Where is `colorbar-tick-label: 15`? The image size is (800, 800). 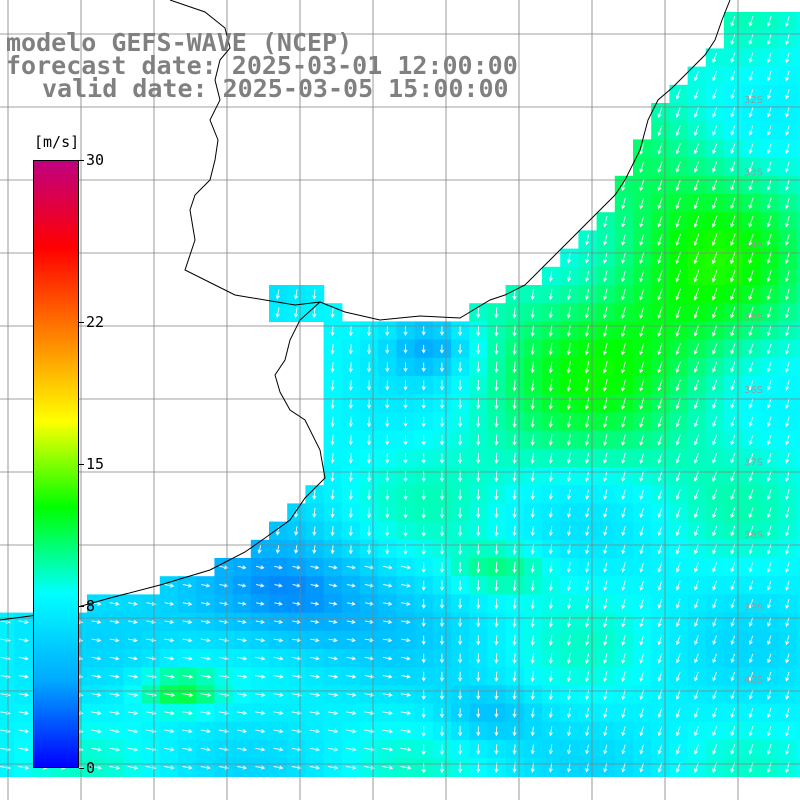
colorbar-tick-label: 15 is located at coordinates (95, 464).